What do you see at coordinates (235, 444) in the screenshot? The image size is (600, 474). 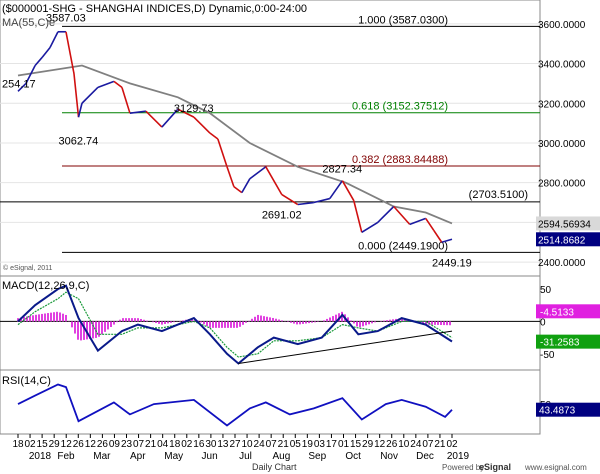 I see `day-tick-label: 27` at bounding box center [235, 444].